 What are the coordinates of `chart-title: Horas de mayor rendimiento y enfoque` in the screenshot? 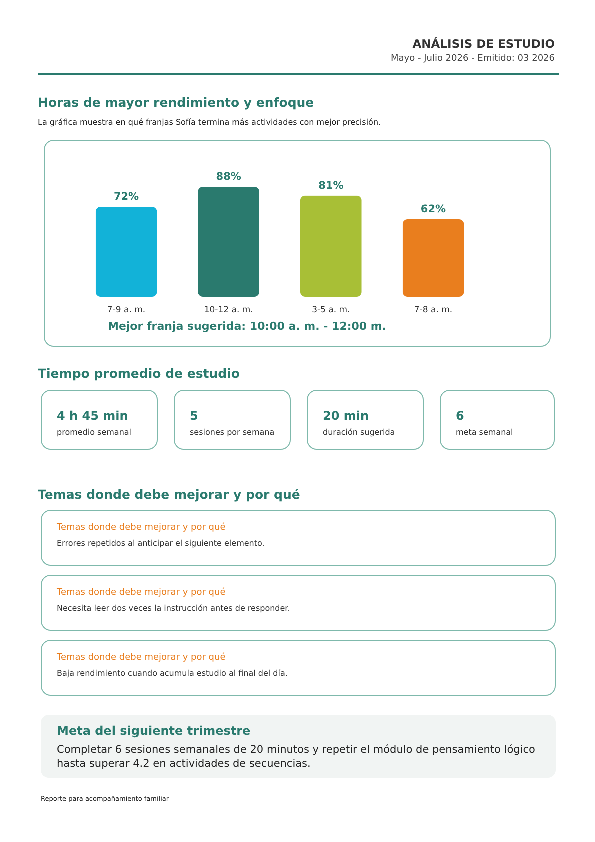 It's located at (176, 102).